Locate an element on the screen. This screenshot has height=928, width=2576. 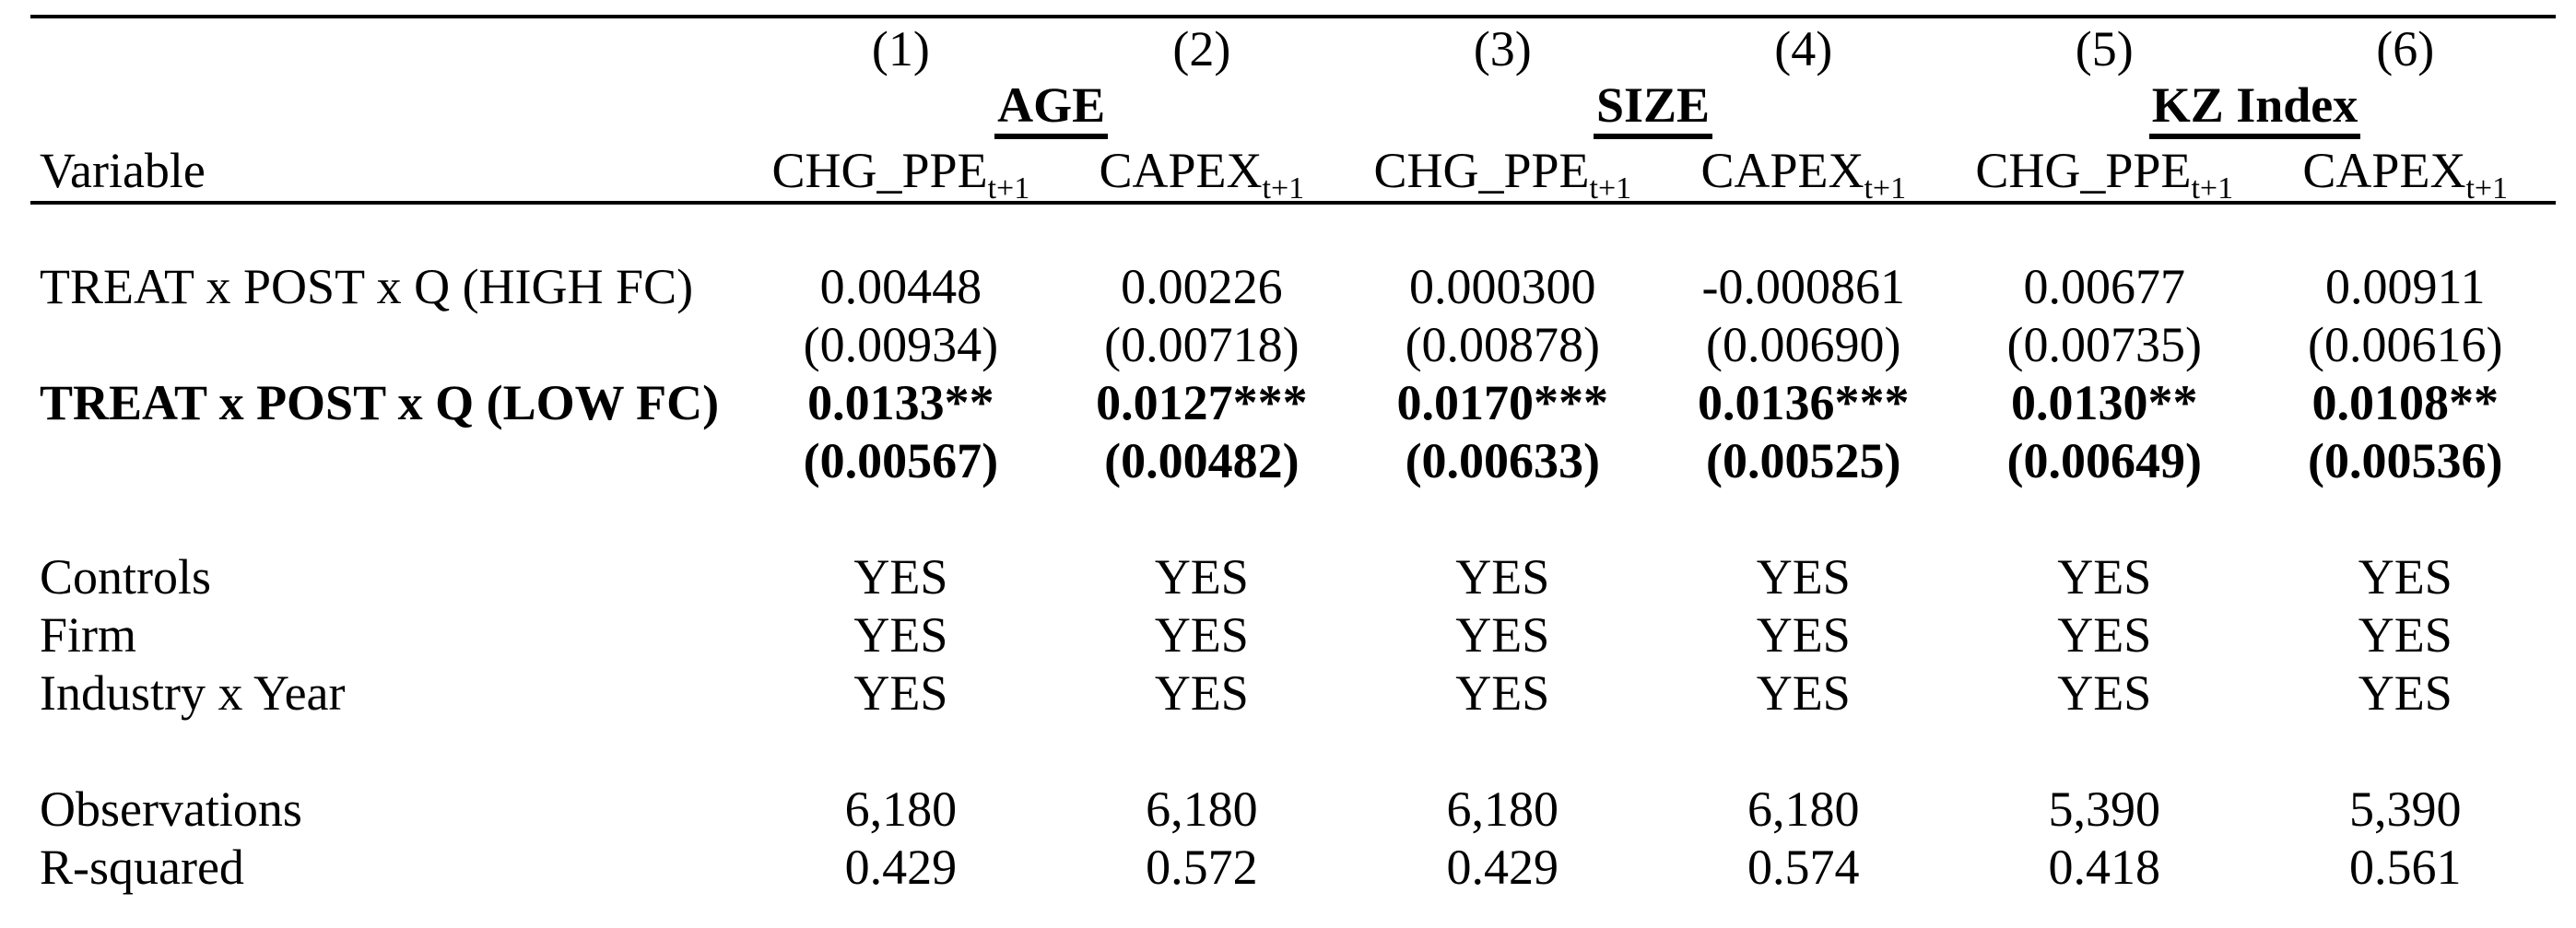
se-cell: (0.00633) is located at coordinates (1503, 460).